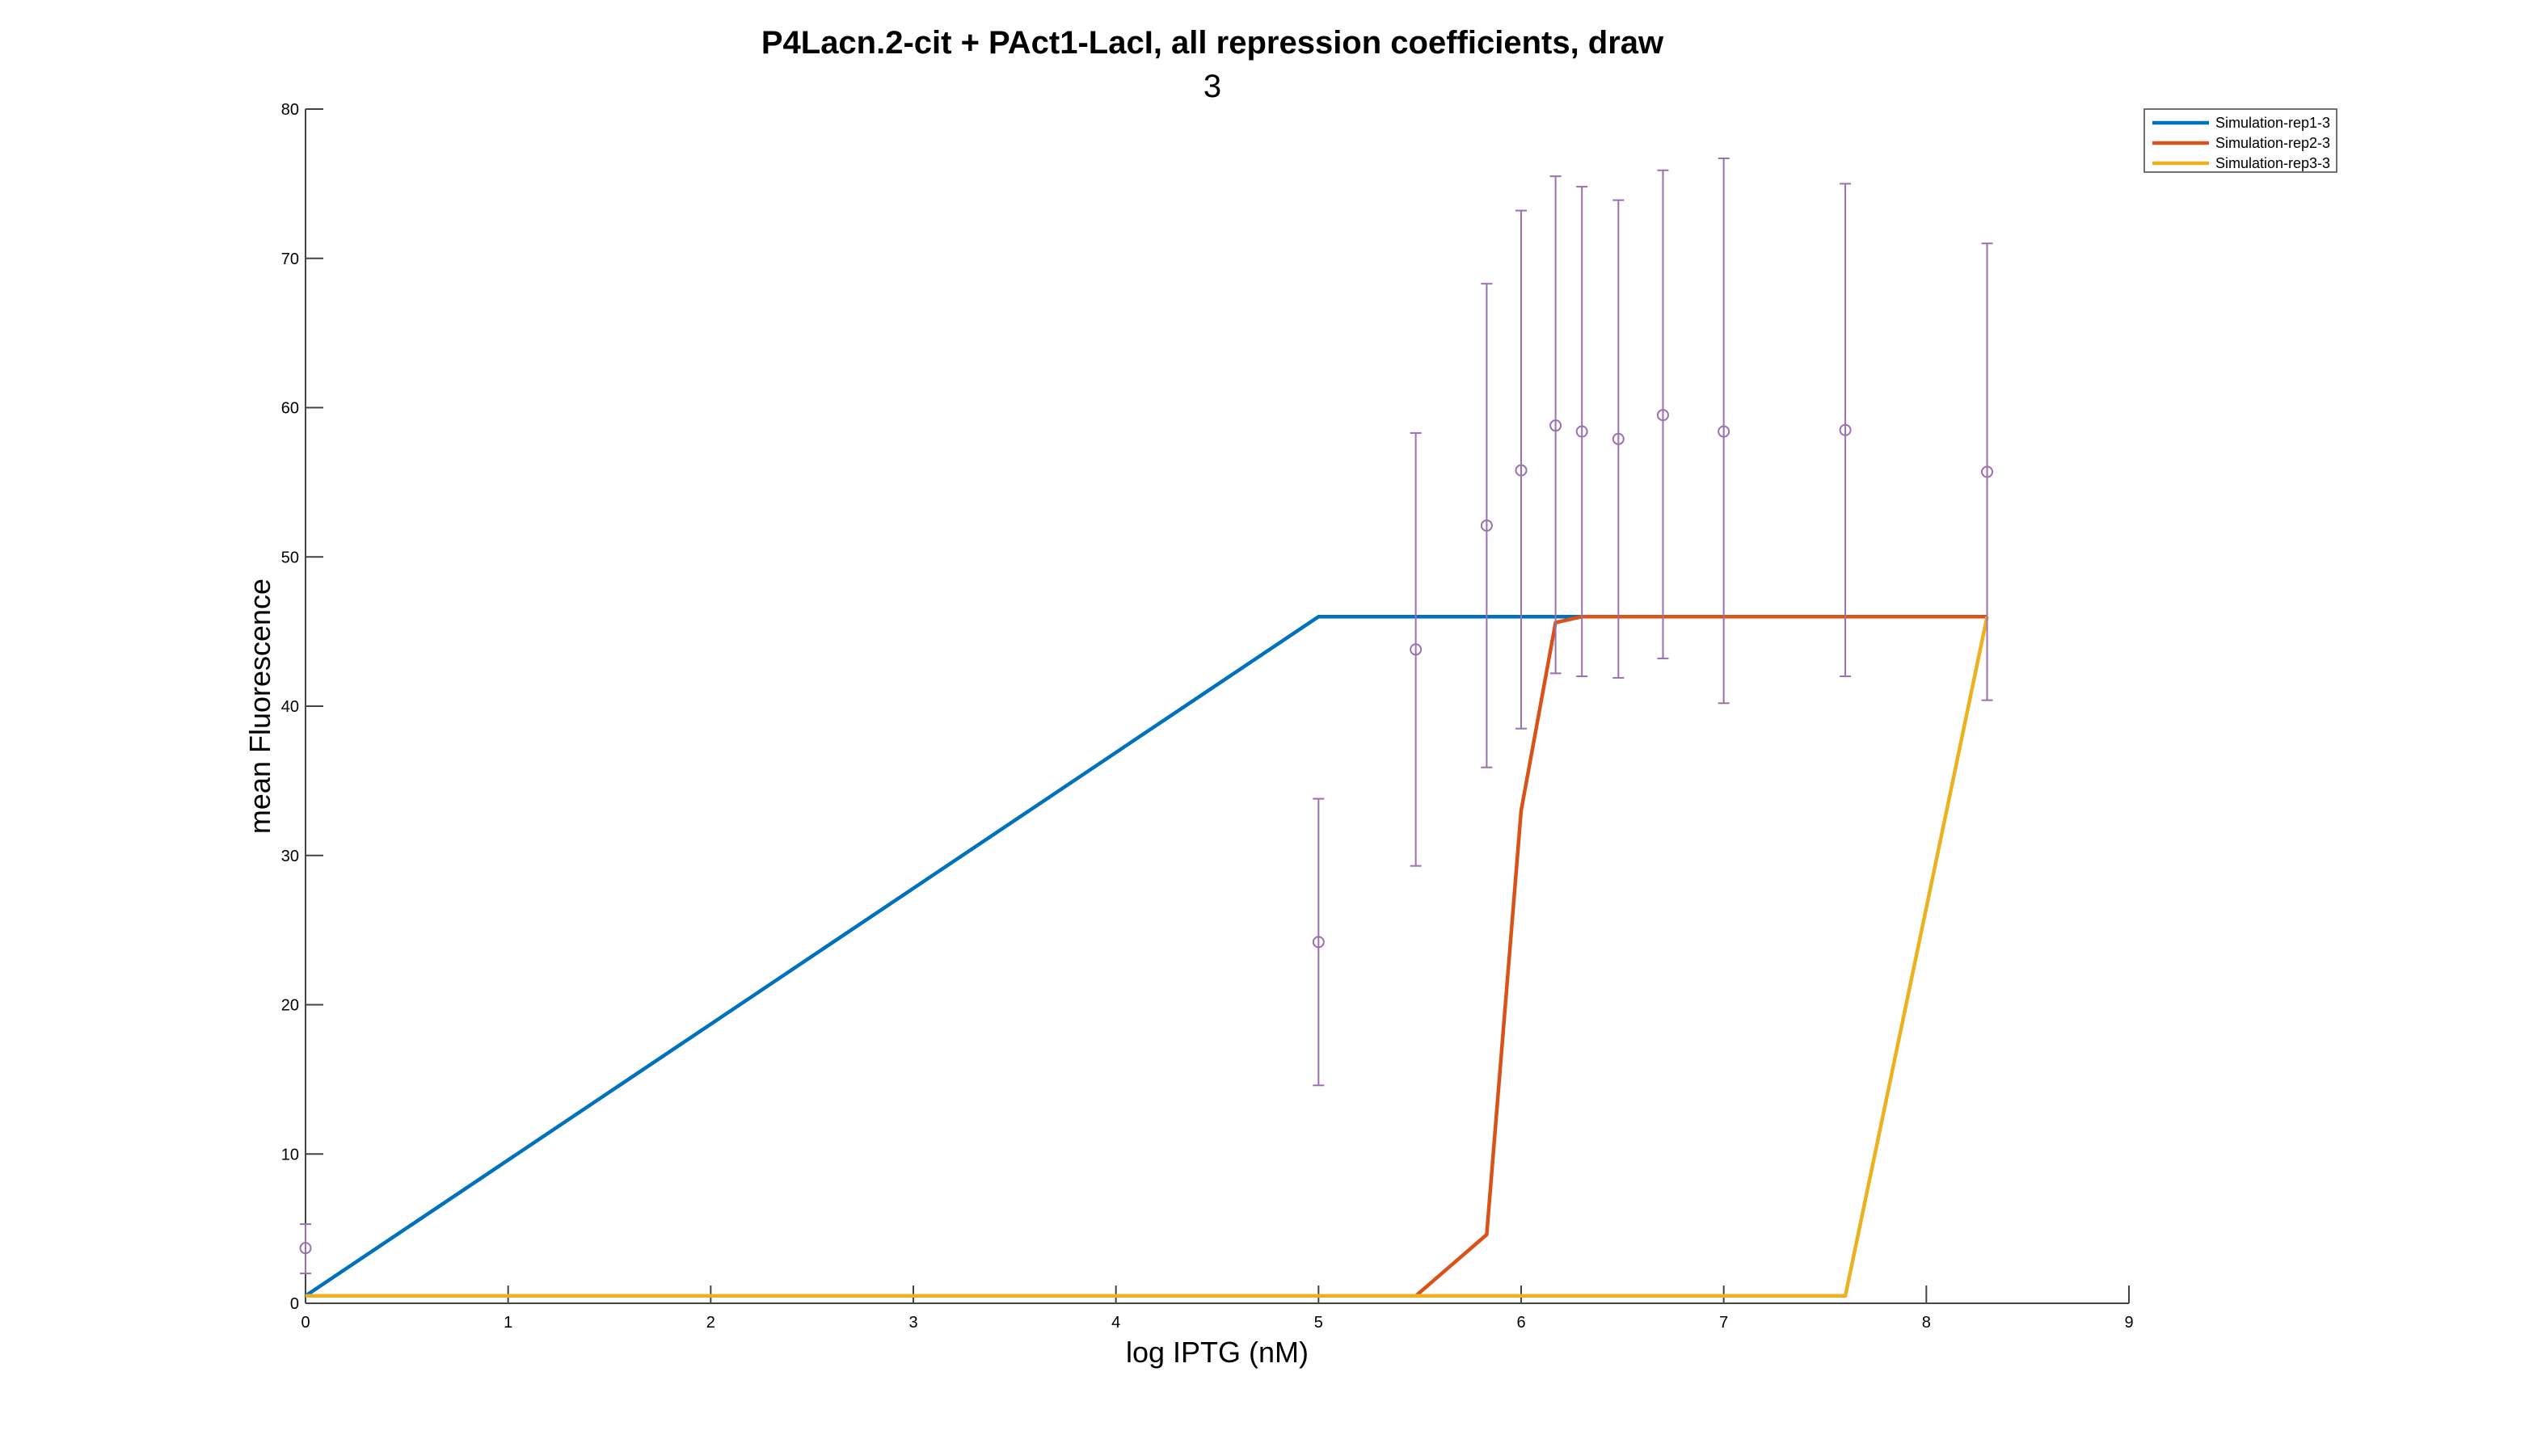 This screenshot has height=1456, width=2546. Describe the element at coordinates (290, 856) in the screenshot. I see `y-tick-label: 30` at that location.